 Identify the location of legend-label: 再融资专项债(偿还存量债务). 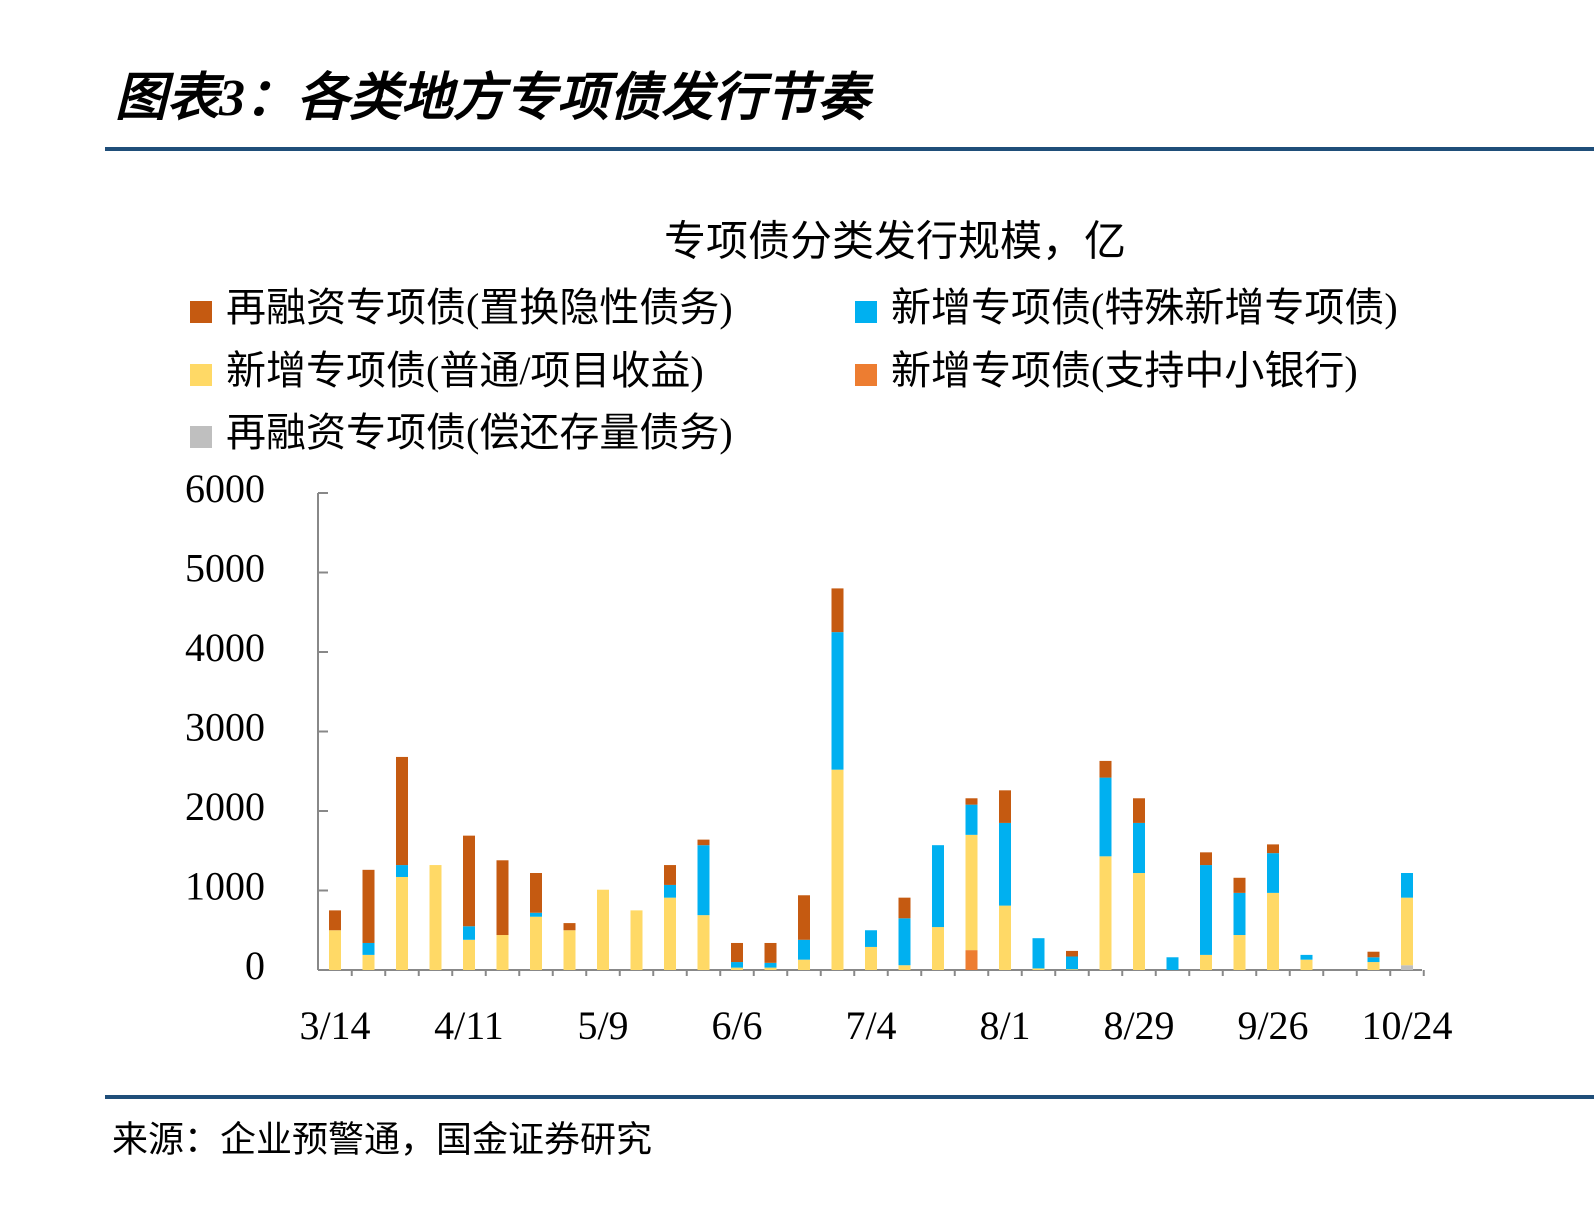
(479, 432).